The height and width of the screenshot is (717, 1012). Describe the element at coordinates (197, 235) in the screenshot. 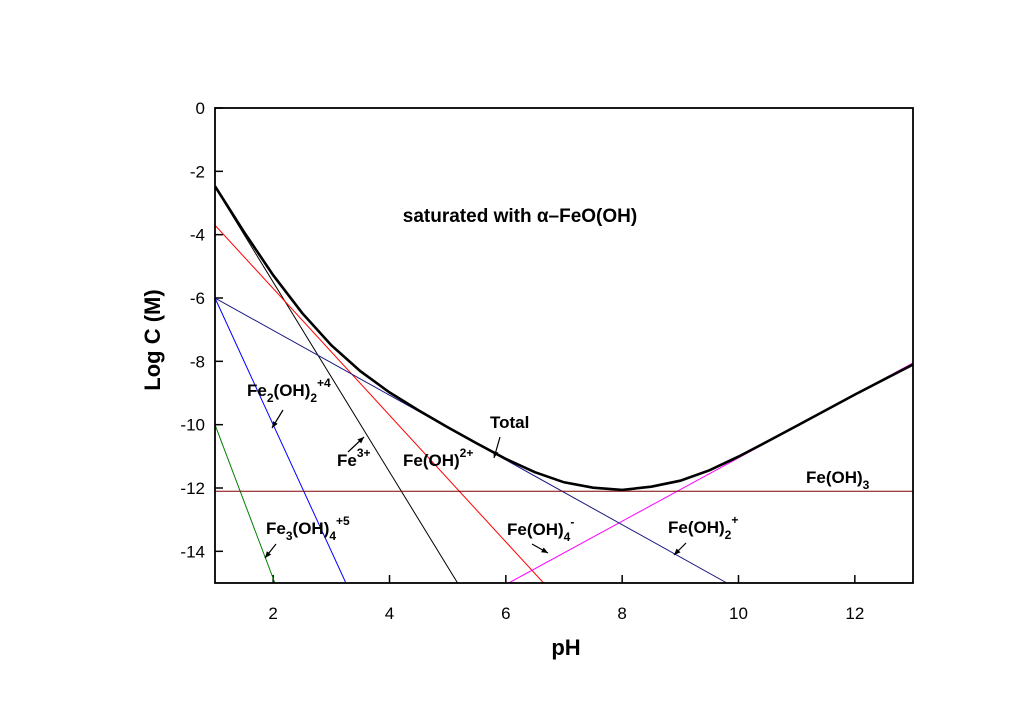

I see `y-tick-label: -4` at that location.